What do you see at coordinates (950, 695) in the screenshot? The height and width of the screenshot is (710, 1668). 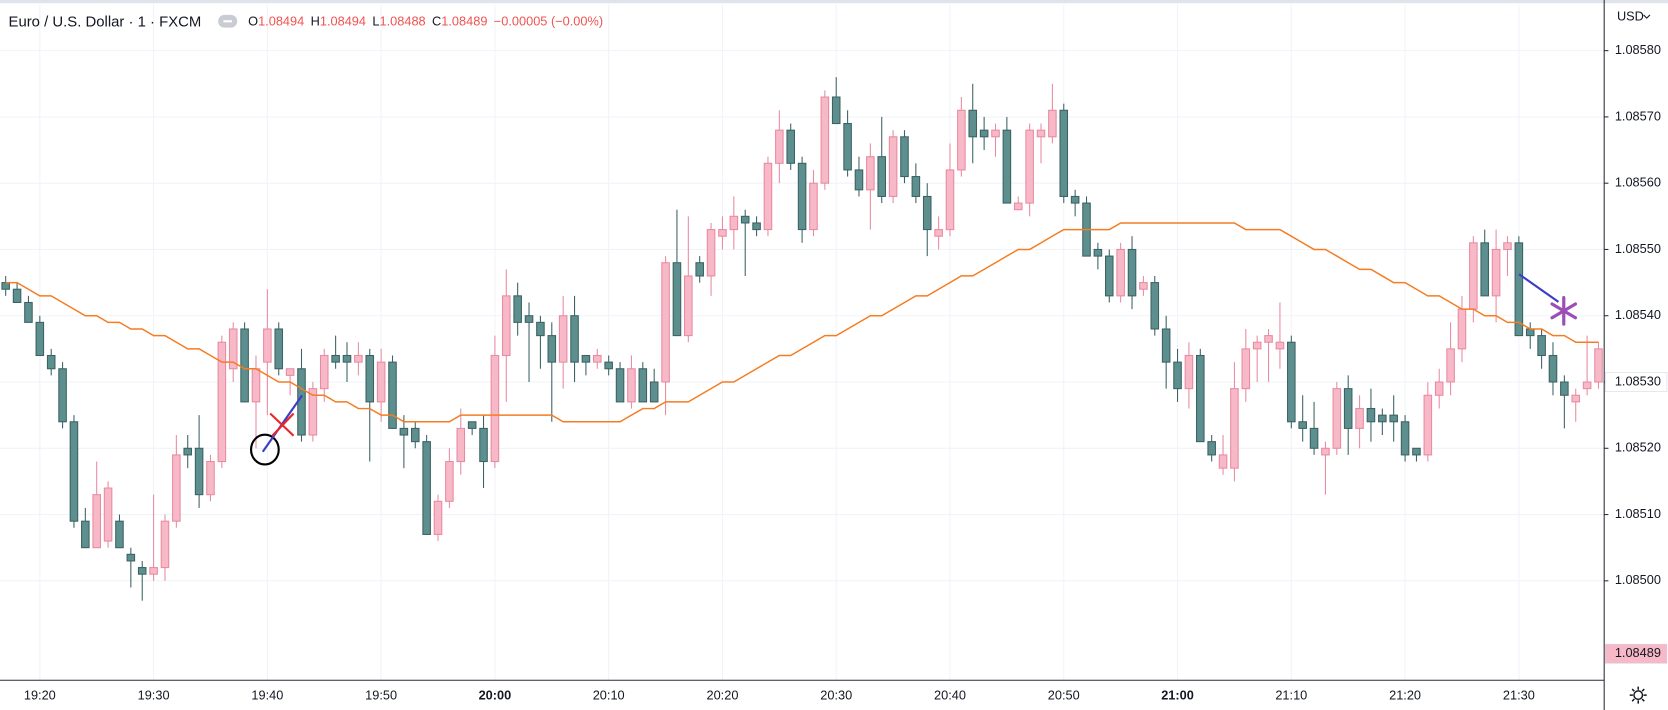 I see `x-tick-label: 20:40` at bounding box center [950, 695].